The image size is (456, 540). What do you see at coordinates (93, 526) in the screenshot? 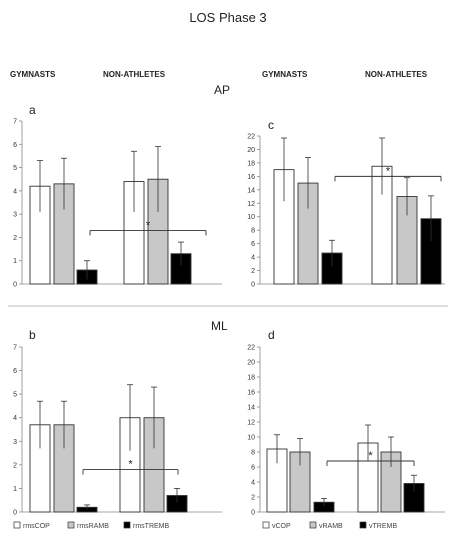
I see `legend-label-rmsRAMB: rmsRAMB` at bounding box center [93, 526].